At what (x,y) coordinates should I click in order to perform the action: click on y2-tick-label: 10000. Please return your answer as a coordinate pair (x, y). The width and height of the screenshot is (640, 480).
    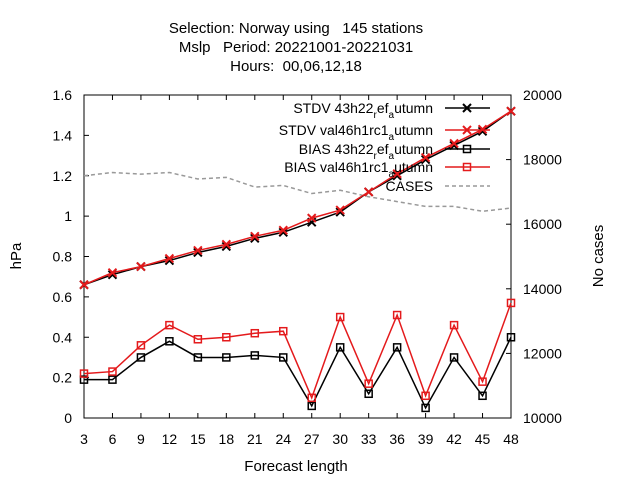
    Looking at the image, I should click on (542, 418).